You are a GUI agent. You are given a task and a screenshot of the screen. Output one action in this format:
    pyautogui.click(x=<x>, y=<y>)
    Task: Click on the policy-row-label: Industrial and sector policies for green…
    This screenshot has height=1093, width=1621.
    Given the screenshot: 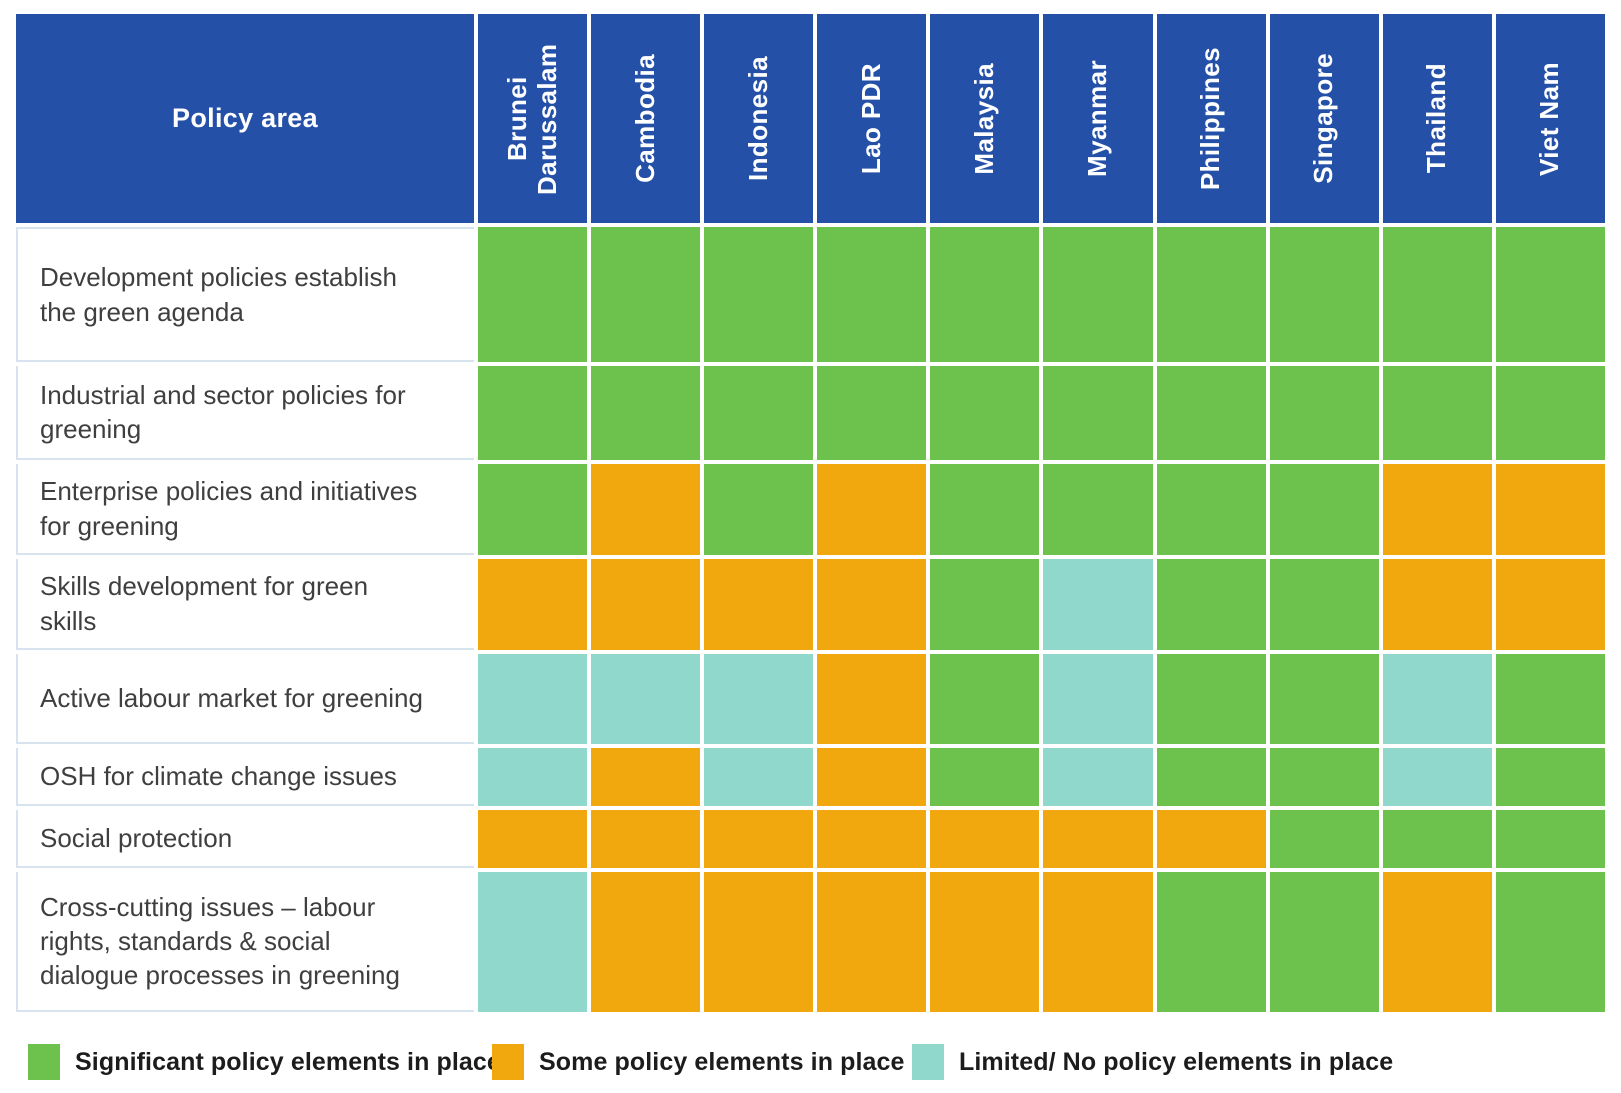 What is the action you would take?
    pyautogui.click(x=245, y=413)
    